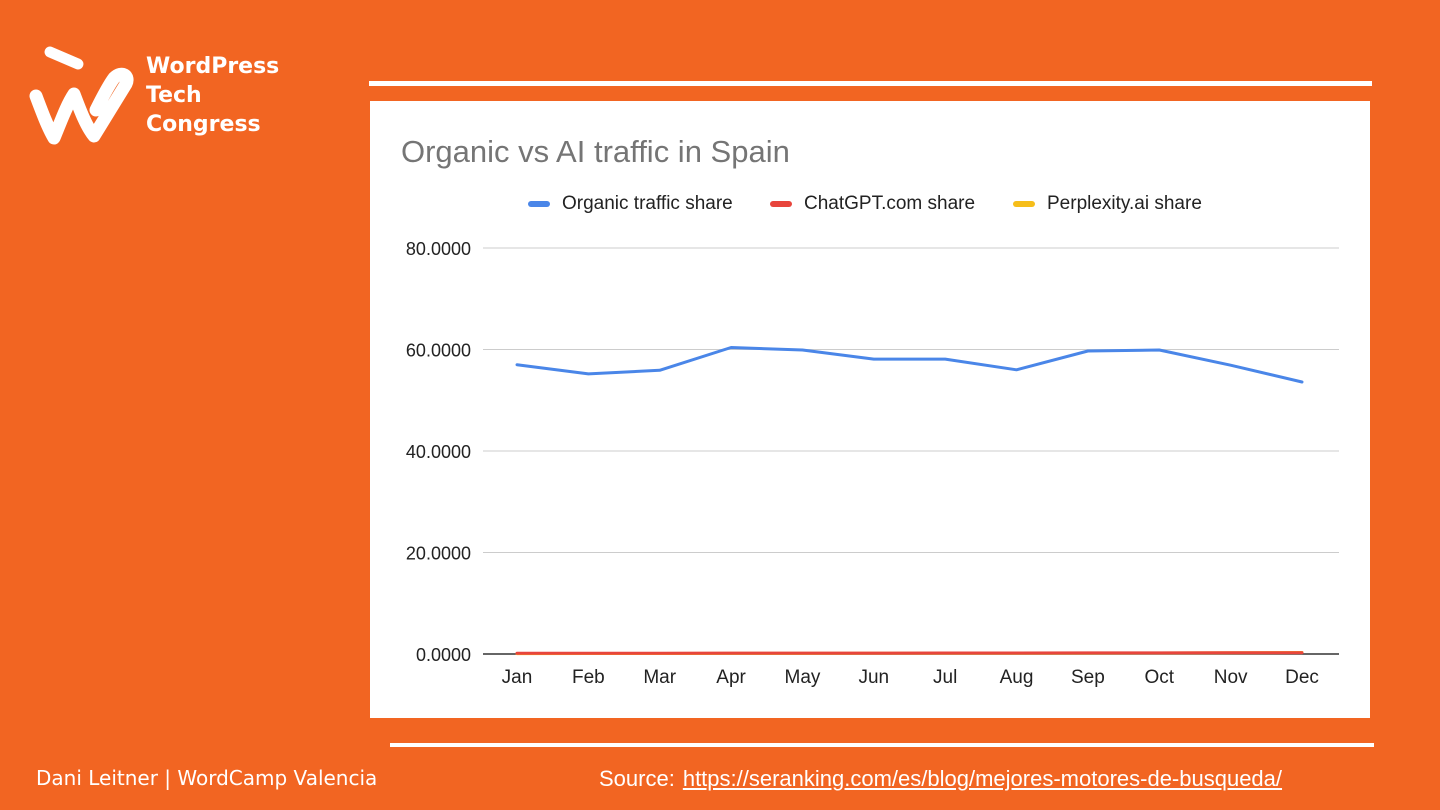 The height and width of the screenshot is (810, 1440). What do you see at coordinates (945, 677) in the screenshot?
I see `x-tick-label: Jul` at bounding box center [945, 677].